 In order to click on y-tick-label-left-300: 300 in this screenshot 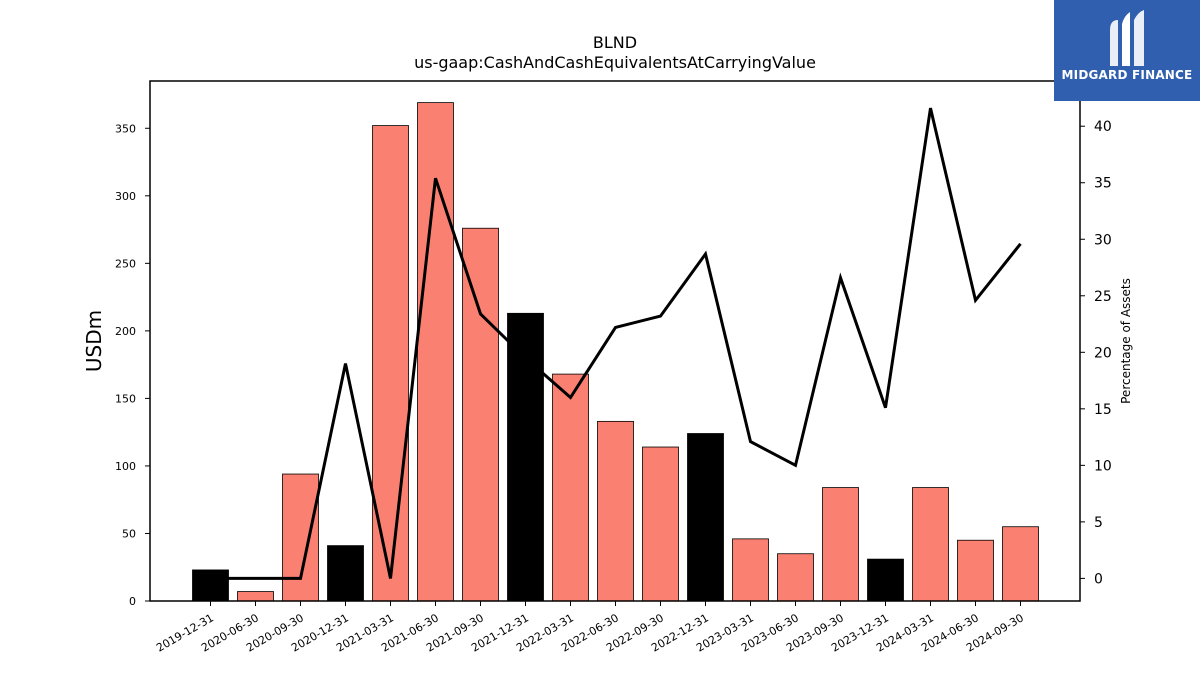, I will do `click(125, 196)`.